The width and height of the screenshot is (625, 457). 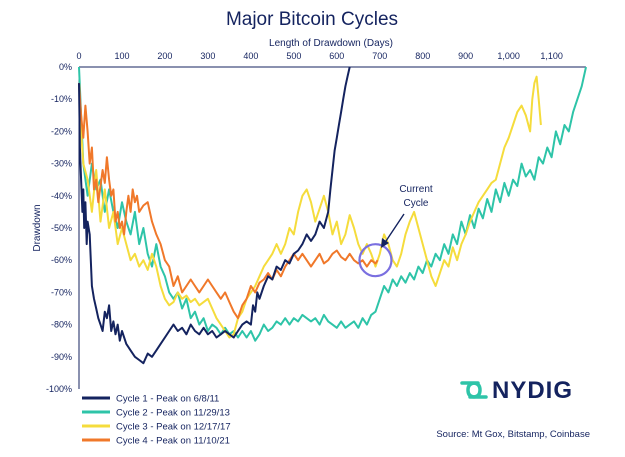 I want to click on x-tick-label: 300, so click(x=207, y=56).